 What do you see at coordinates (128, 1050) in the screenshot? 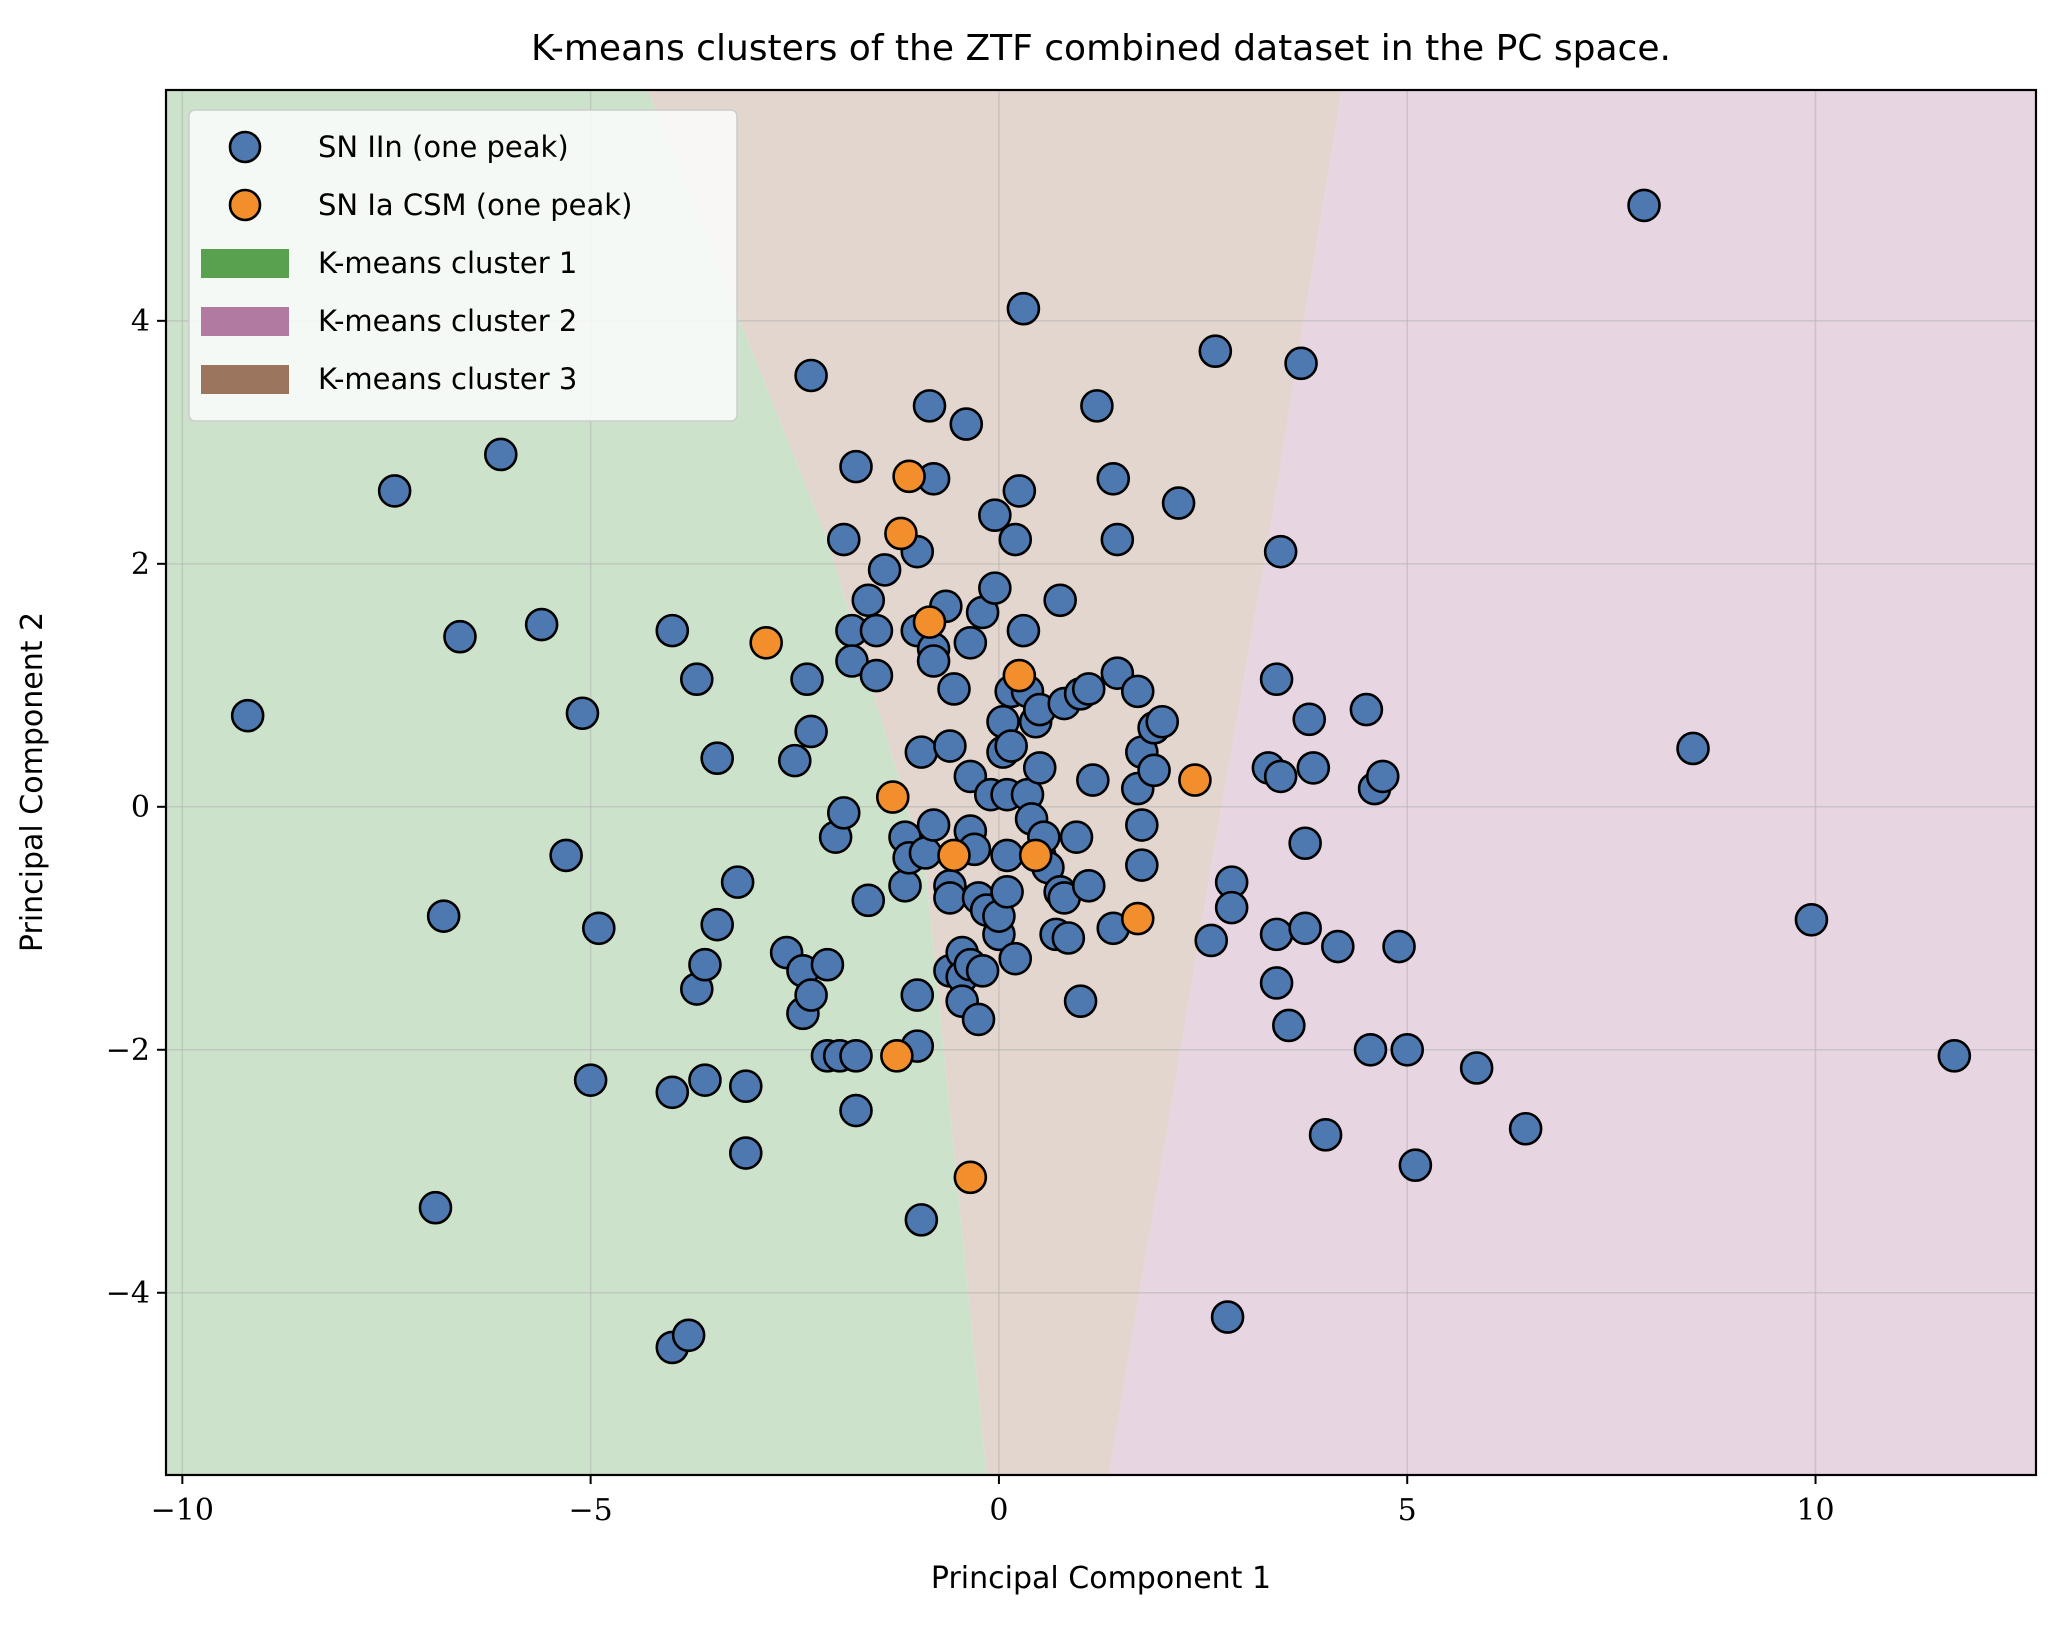
I see `y-tick-label: −2` at bounding box center [128, 1050].